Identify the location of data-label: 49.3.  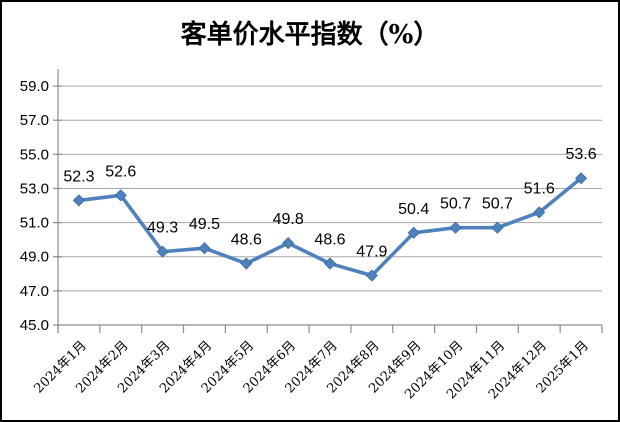
(162, 228).